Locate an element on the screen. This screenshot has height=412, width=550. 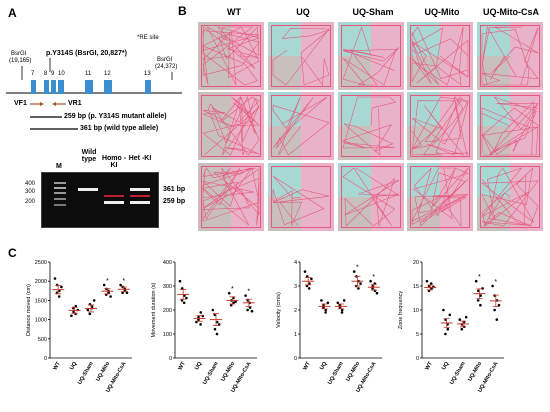
y-tick-label: 1 is located at coordinates (295, 335).